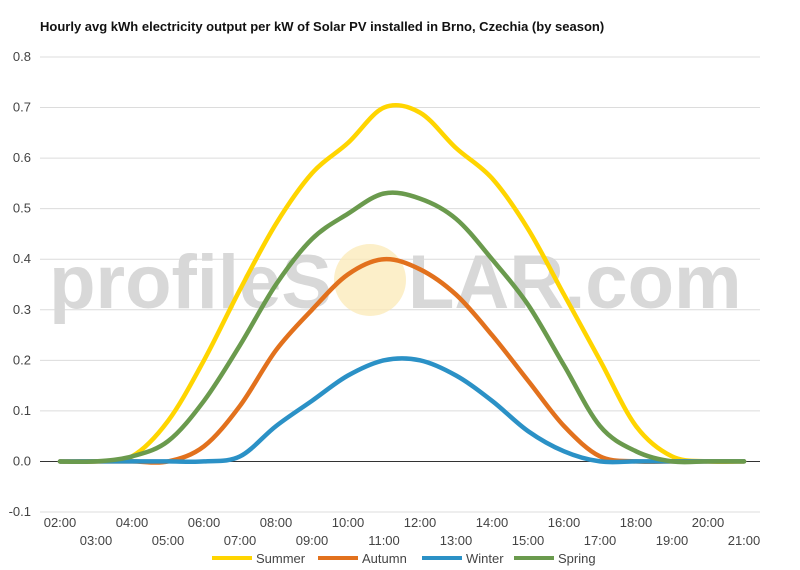 The width and height of the screenshot is (800, 570). I want to click on legend-label: Autumn, so click(384, 558).